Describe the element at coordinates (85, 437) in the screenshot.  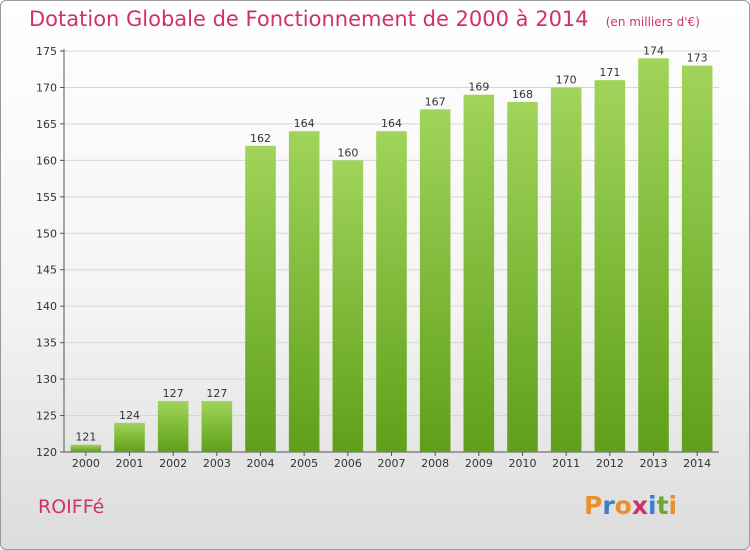
I see `data-label: 121` at that location.